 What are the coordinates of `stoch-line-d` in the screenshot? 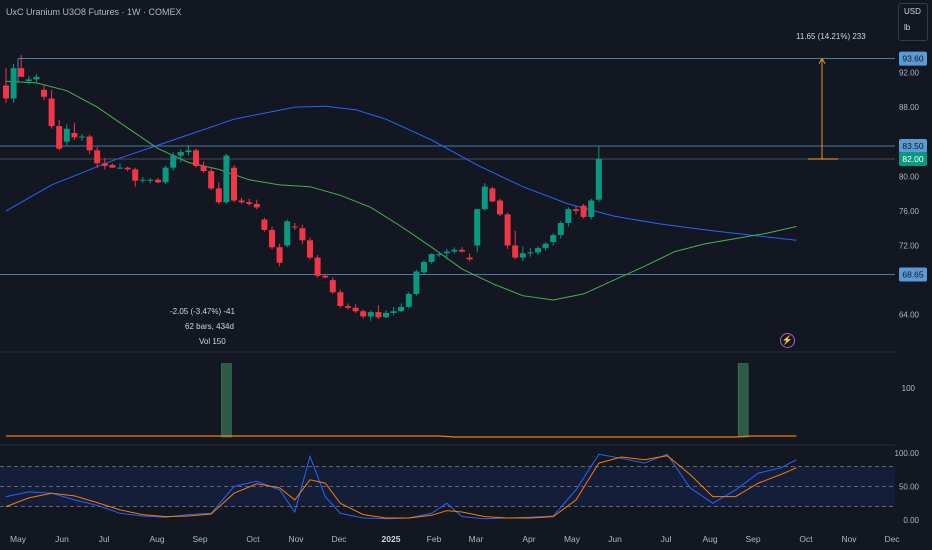 It's located at (401, 487).